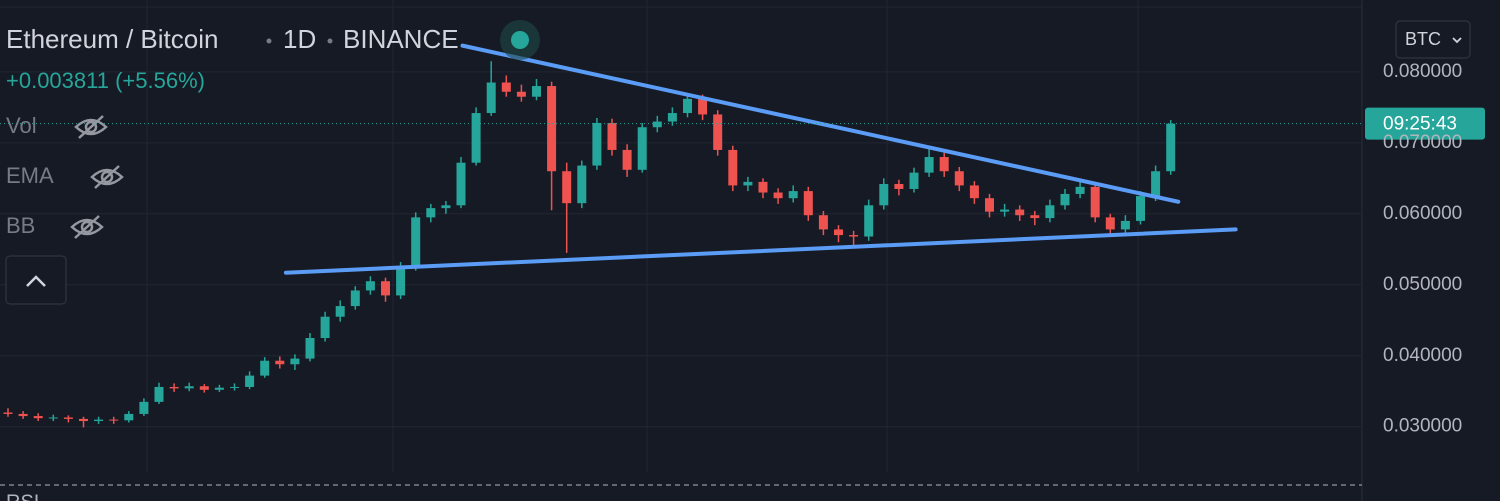 Image resolution: width=1500 pixels, height=501 pixels. I want to click on exchange: BINANCE, so click(401, 39).